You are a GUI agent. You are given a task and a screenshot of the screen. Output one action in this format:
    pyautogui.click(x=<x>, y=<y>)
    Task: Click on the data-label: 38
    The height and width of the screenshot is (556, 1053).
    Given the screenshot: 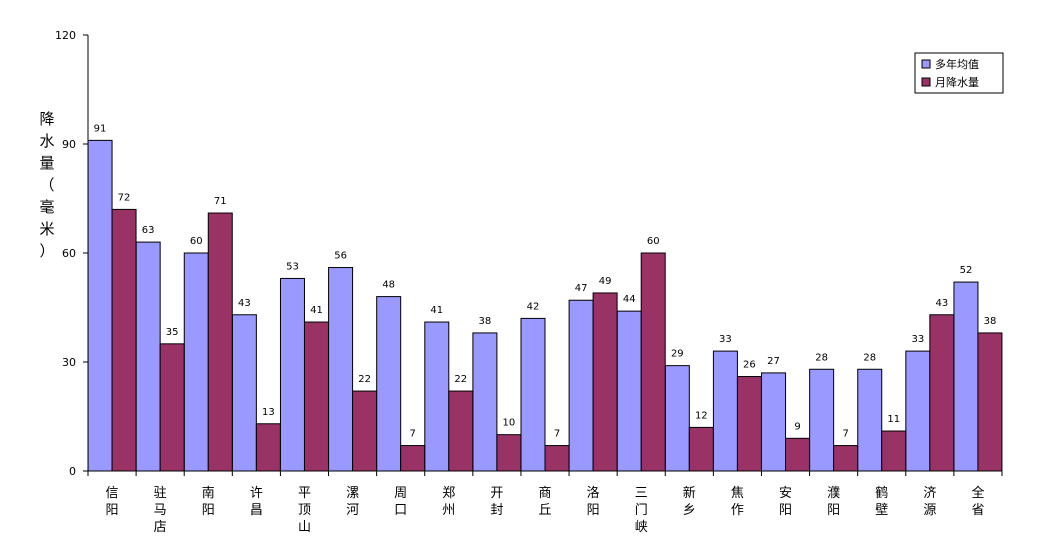 What is the action you would take?
    pyautogui.click(x=990, y=321)
    